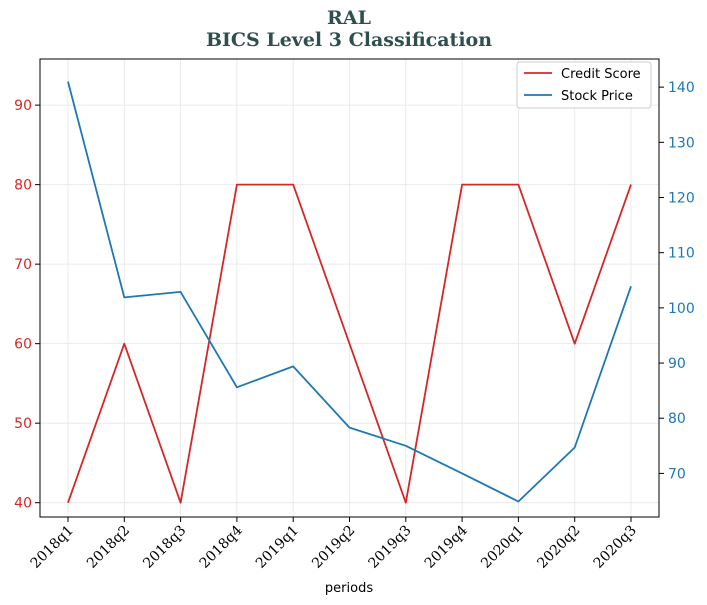 This screenshot has height=605, width=707. Describe the element at coordinates (23, 424) in the screenshot. I see `y-left-tick-label: 50` at that location.